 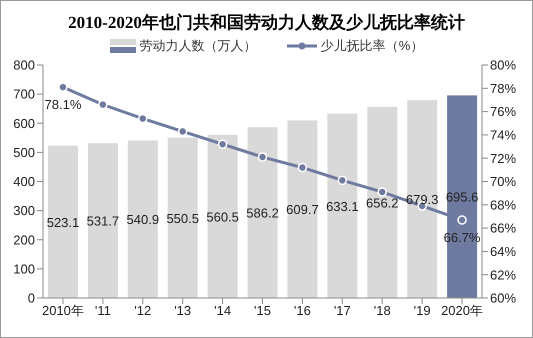 I want to click on y2-tick-label: 74%, so click(x=503, y=135).